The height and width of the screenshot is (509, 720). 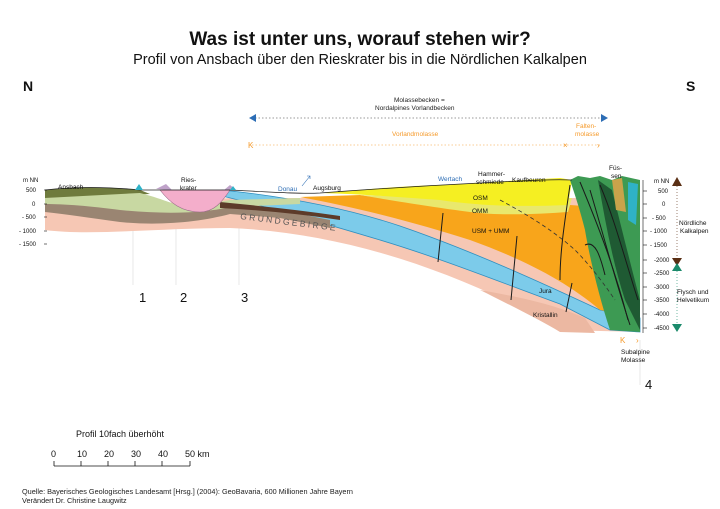 What do you see at coordinates (188, 188) in the screenshot?
I see `label-ries-2: krater` at bounding box center [188, 188].